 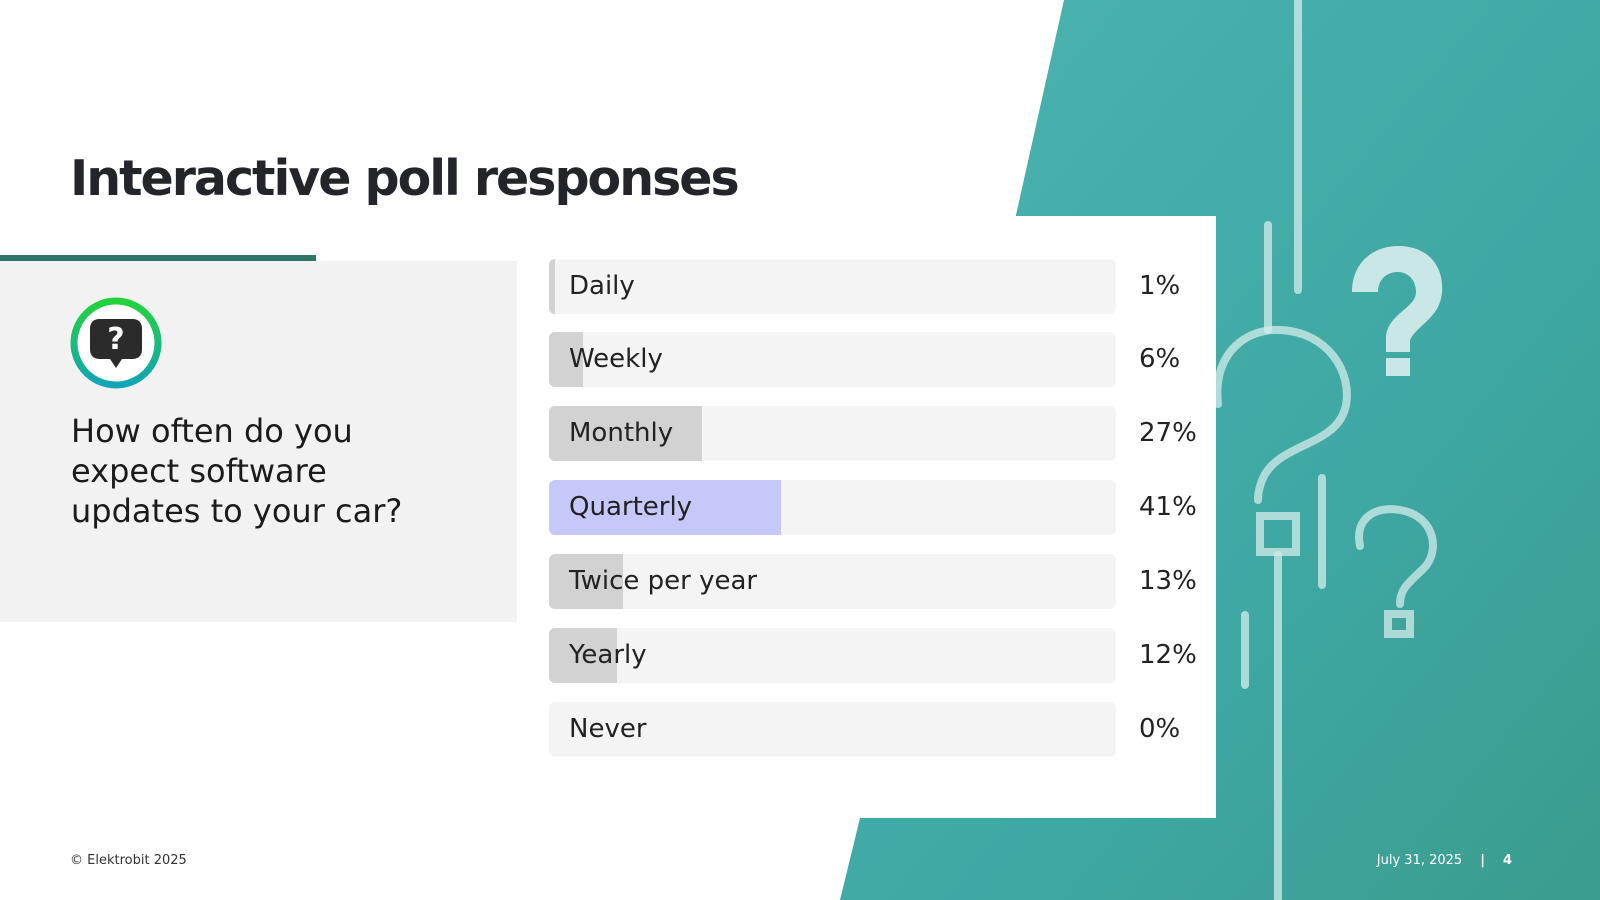 I want to click on poll-option-monthly: Monthly 27%, so click(x=873, y=433).